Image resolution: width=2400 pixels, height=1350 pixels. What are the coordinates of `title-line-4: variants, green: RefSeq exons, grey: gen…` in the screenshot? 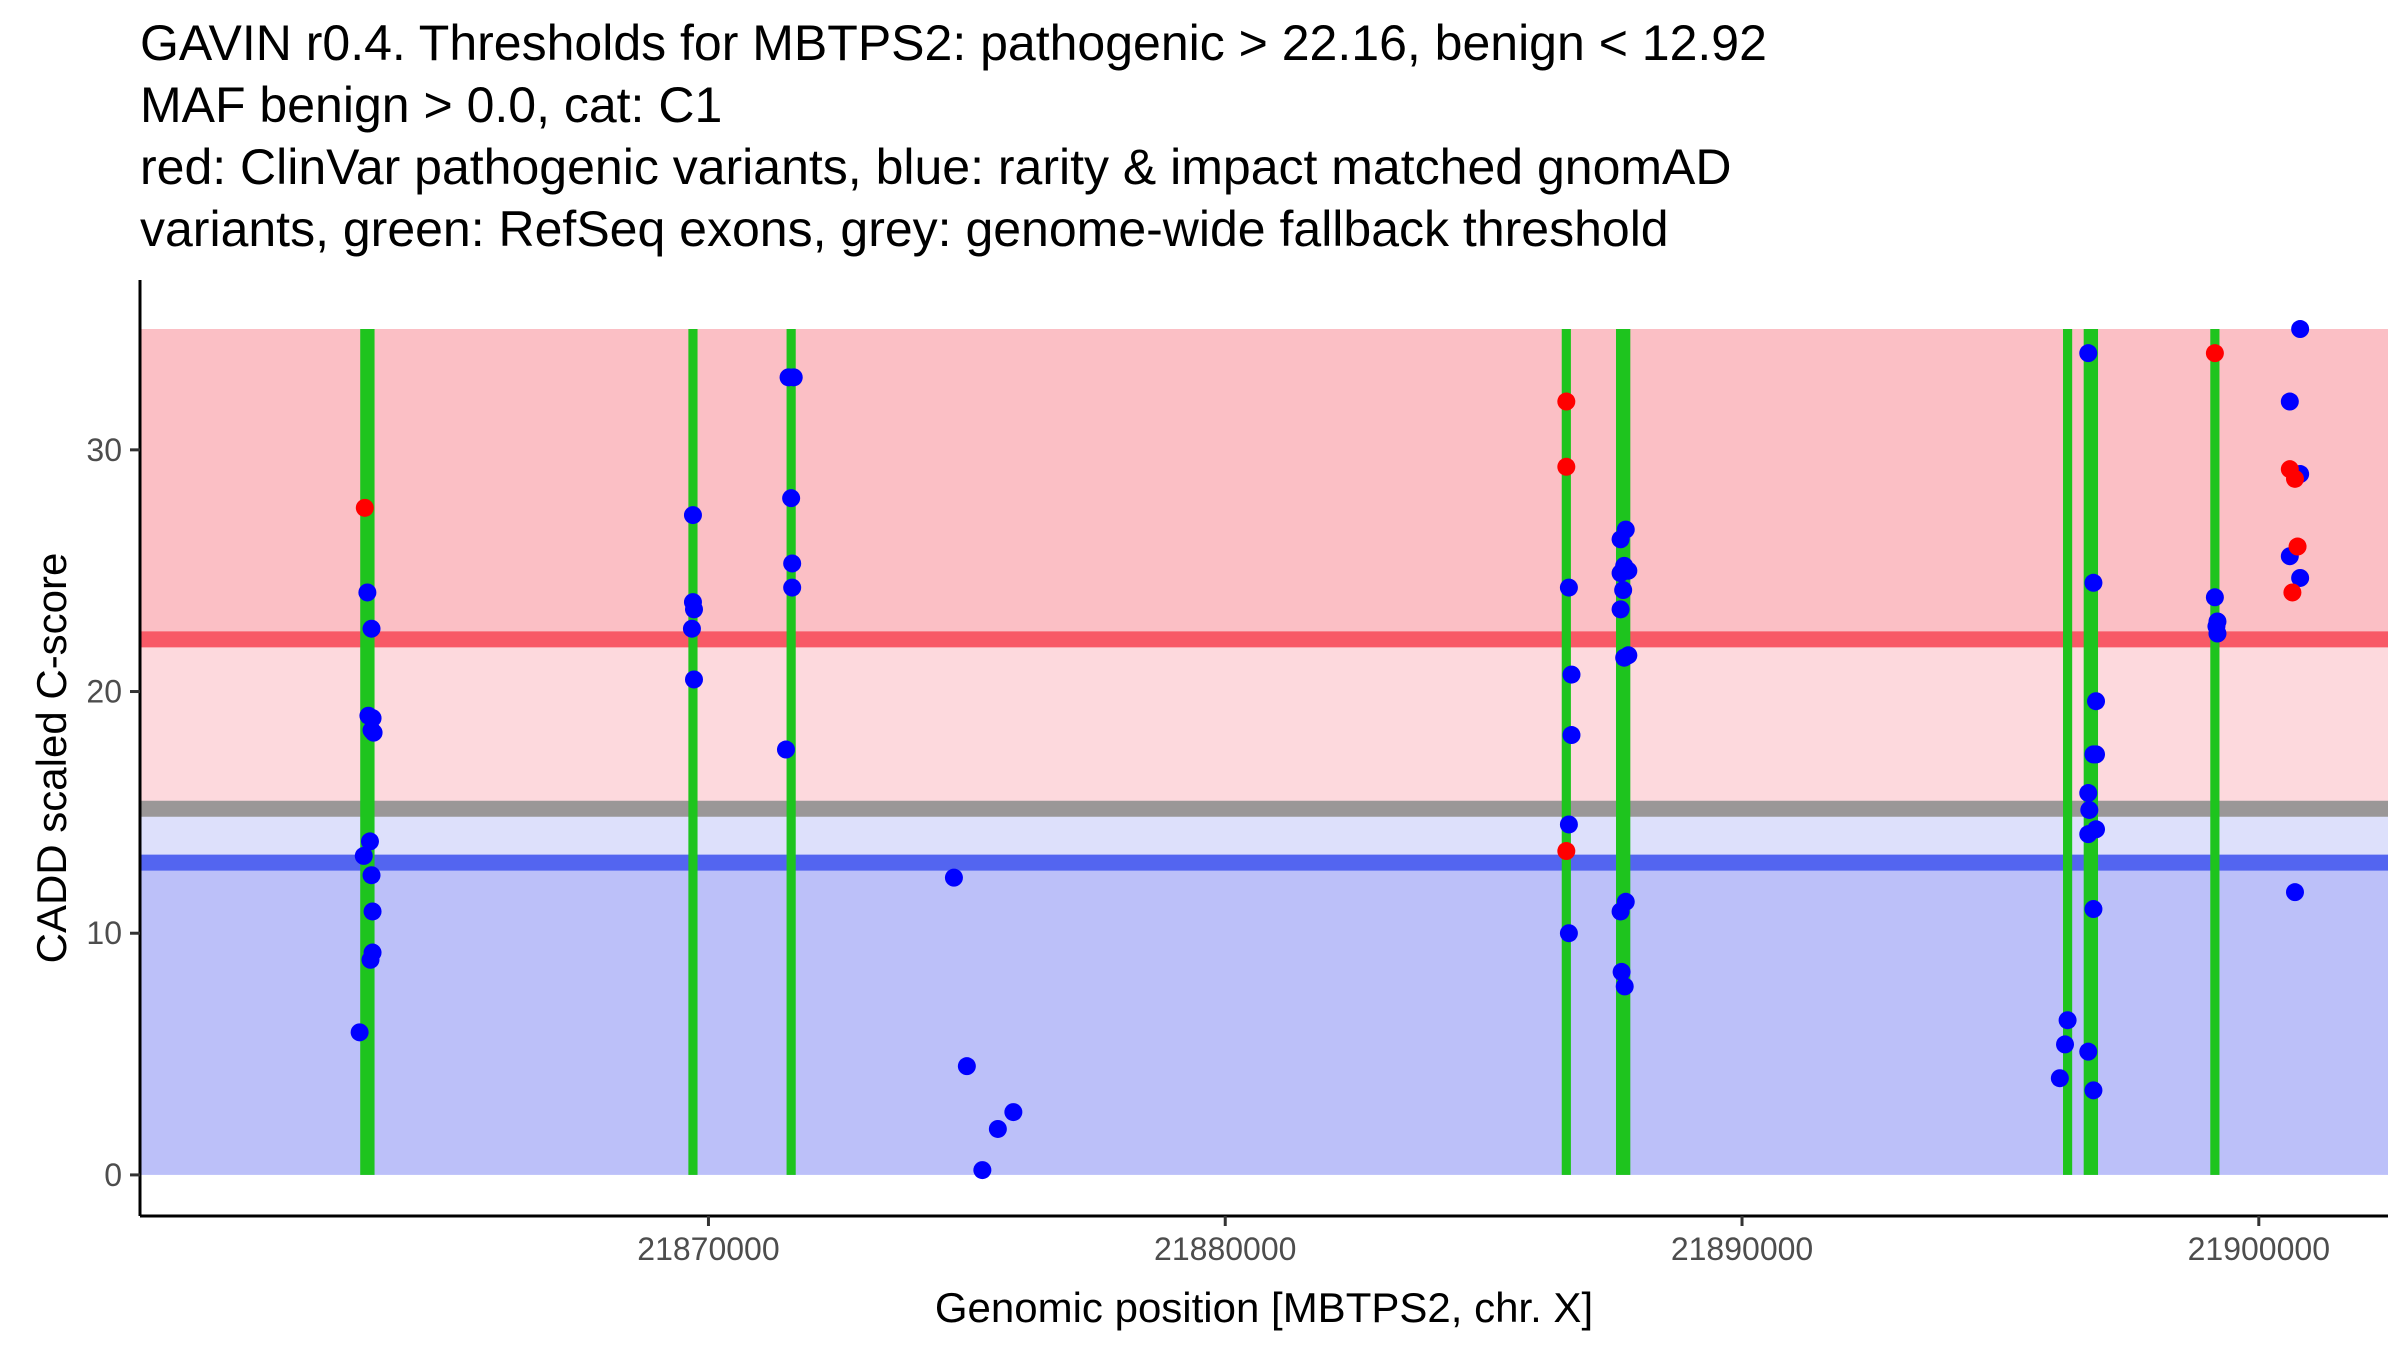 It's located at (904, 229).